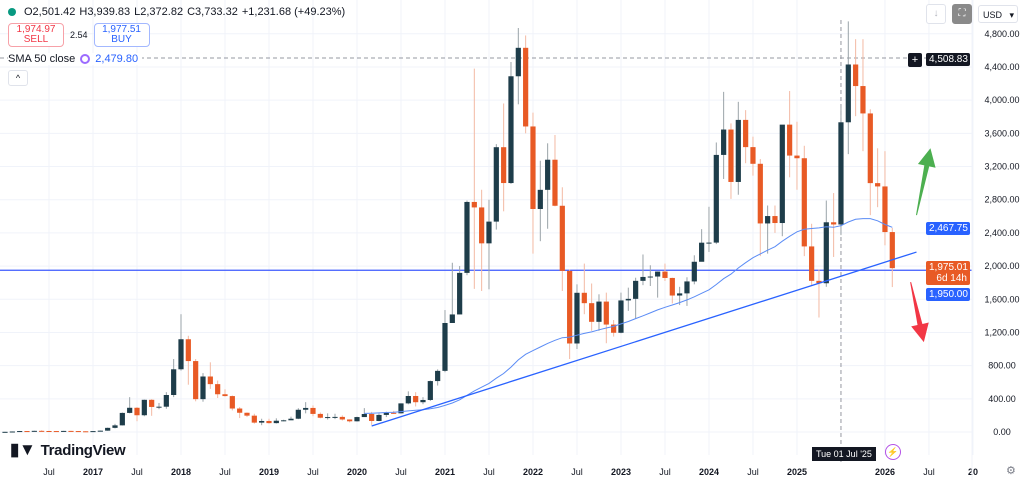 The image size is (1024, 480). What do you see at coordinates (12, 12) in the screenshot?
I see `symbol-status-icon` at bounding box center [12, 12].